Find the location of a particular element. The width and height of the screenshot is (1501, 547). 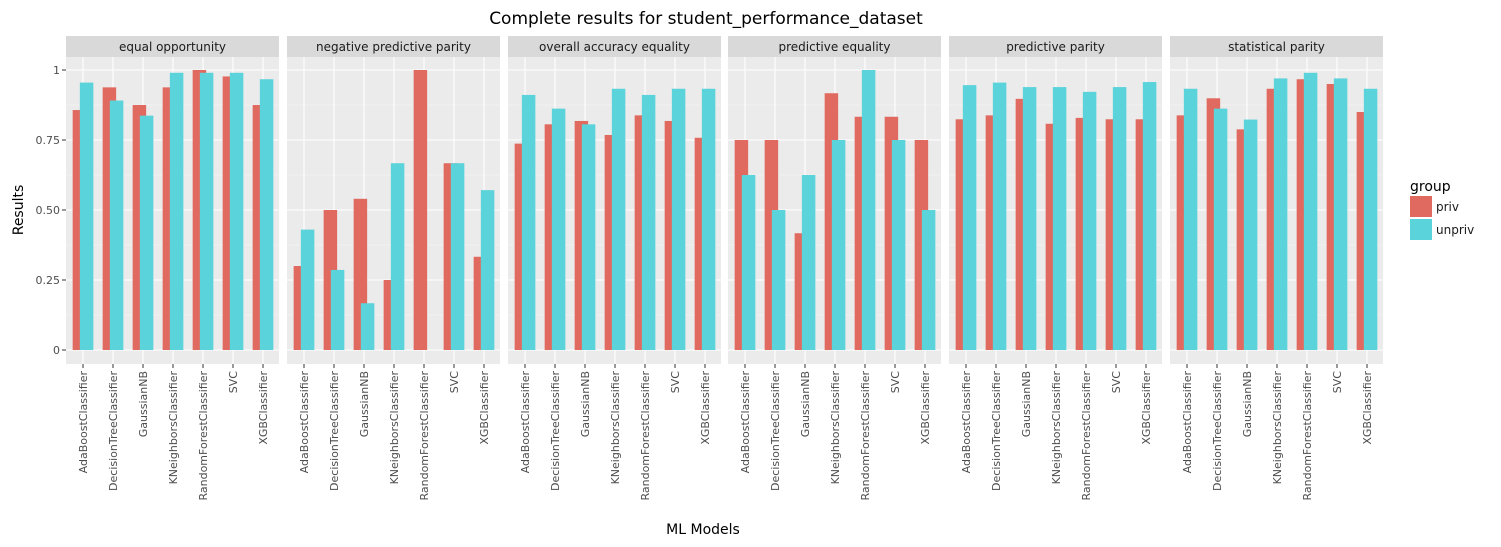

y-tick-label: 0.75 is located at coordinates (48, 140).